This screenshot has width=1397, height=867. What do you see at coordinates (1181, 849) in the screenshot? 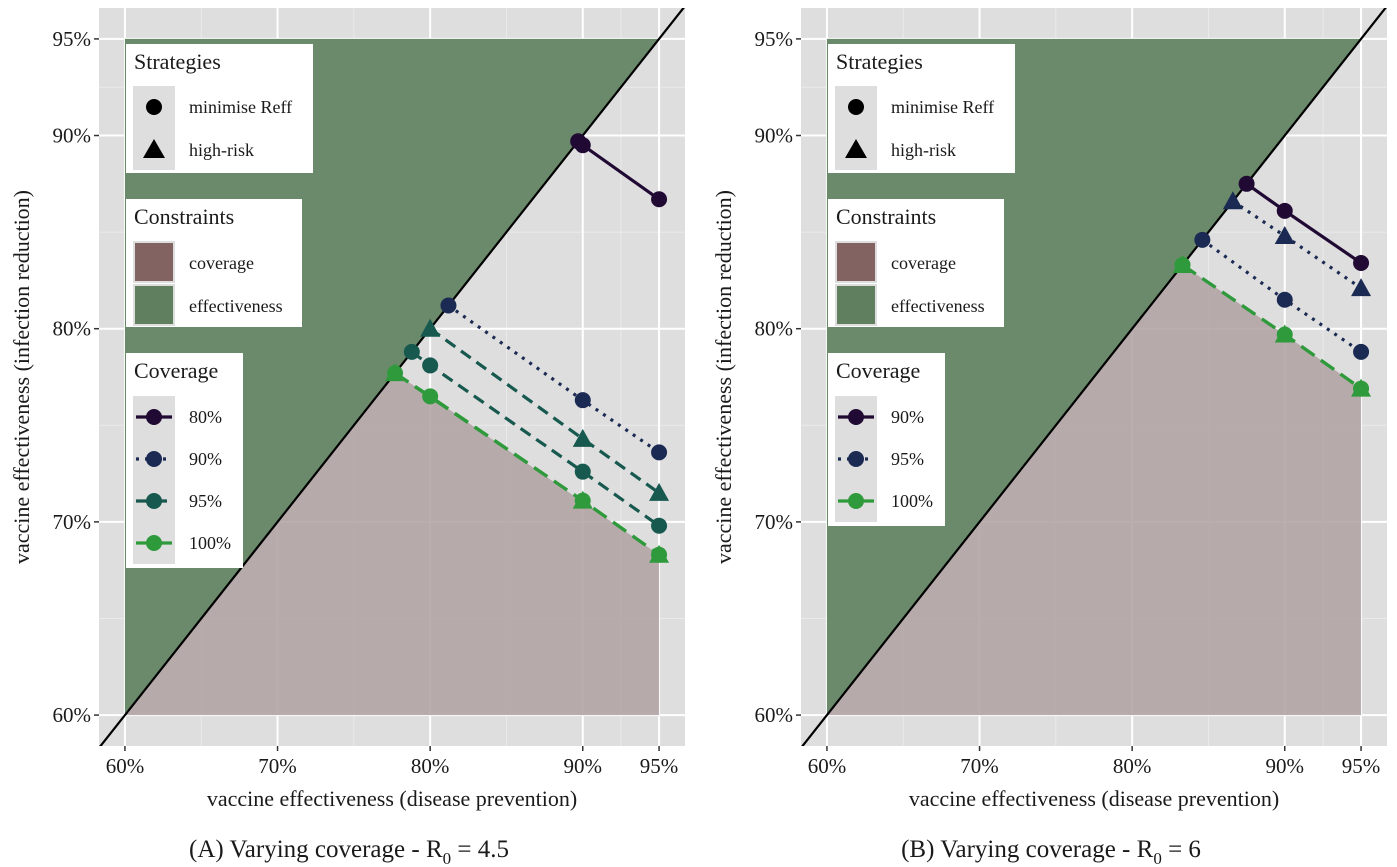
I see `caption-value: = 6` at bounding box center [1181, 849].